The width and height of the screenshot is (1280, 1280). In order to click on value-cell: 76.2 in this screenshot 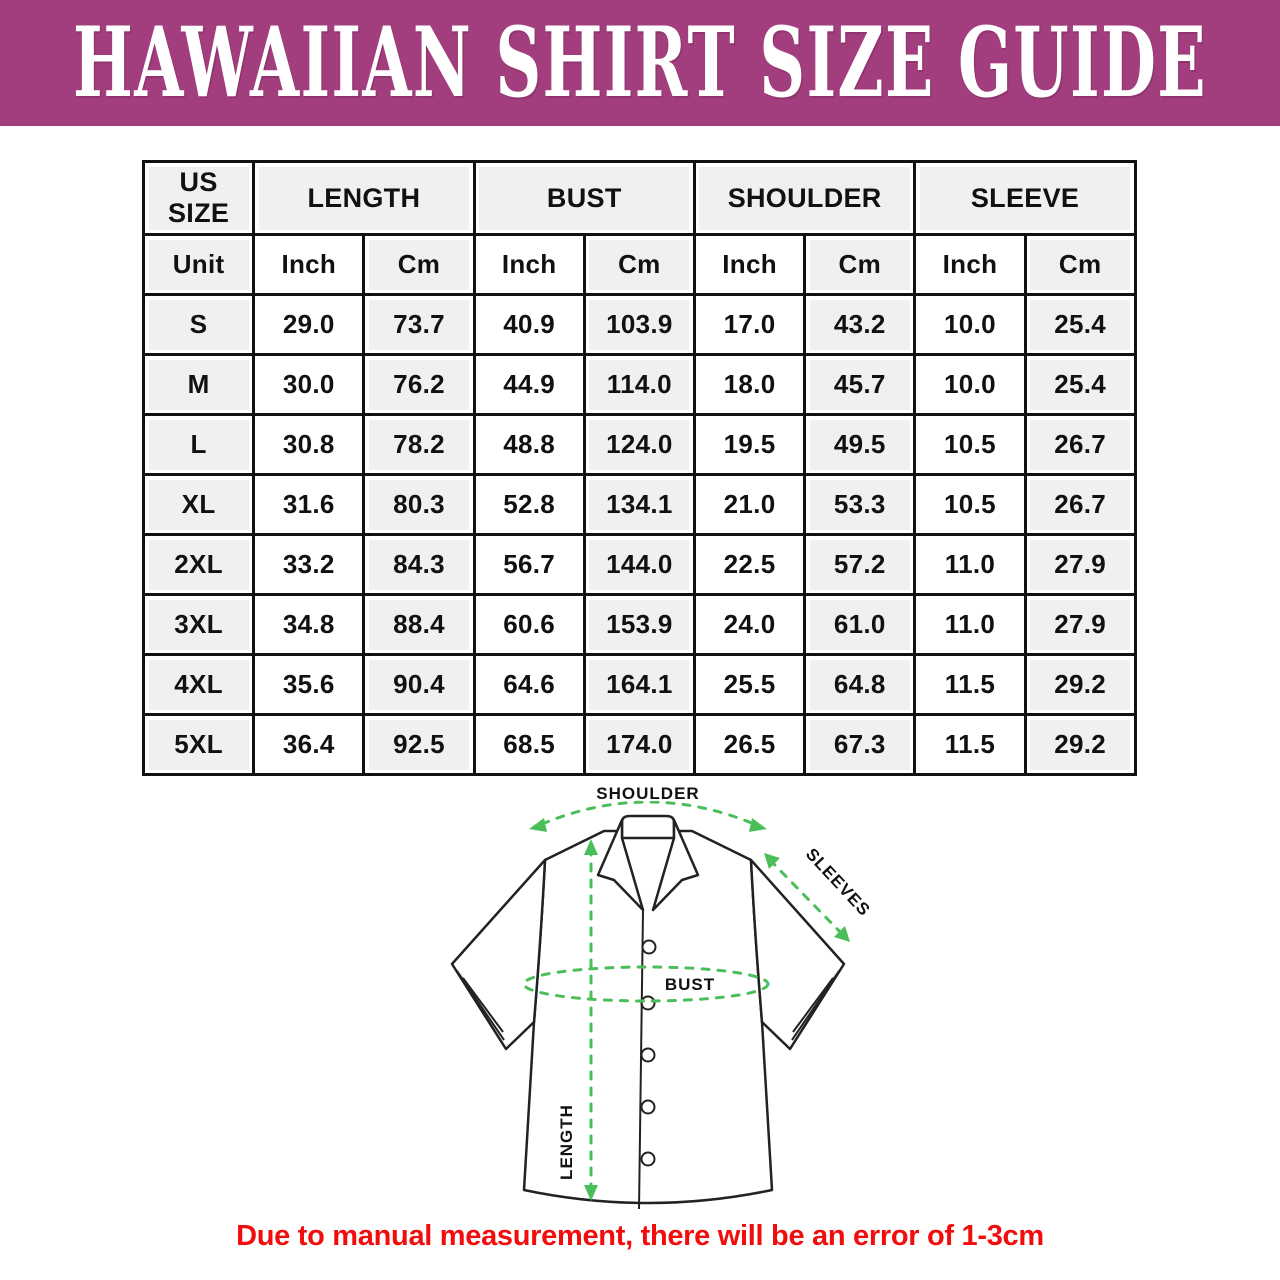, I will do `click(419, 384)`.